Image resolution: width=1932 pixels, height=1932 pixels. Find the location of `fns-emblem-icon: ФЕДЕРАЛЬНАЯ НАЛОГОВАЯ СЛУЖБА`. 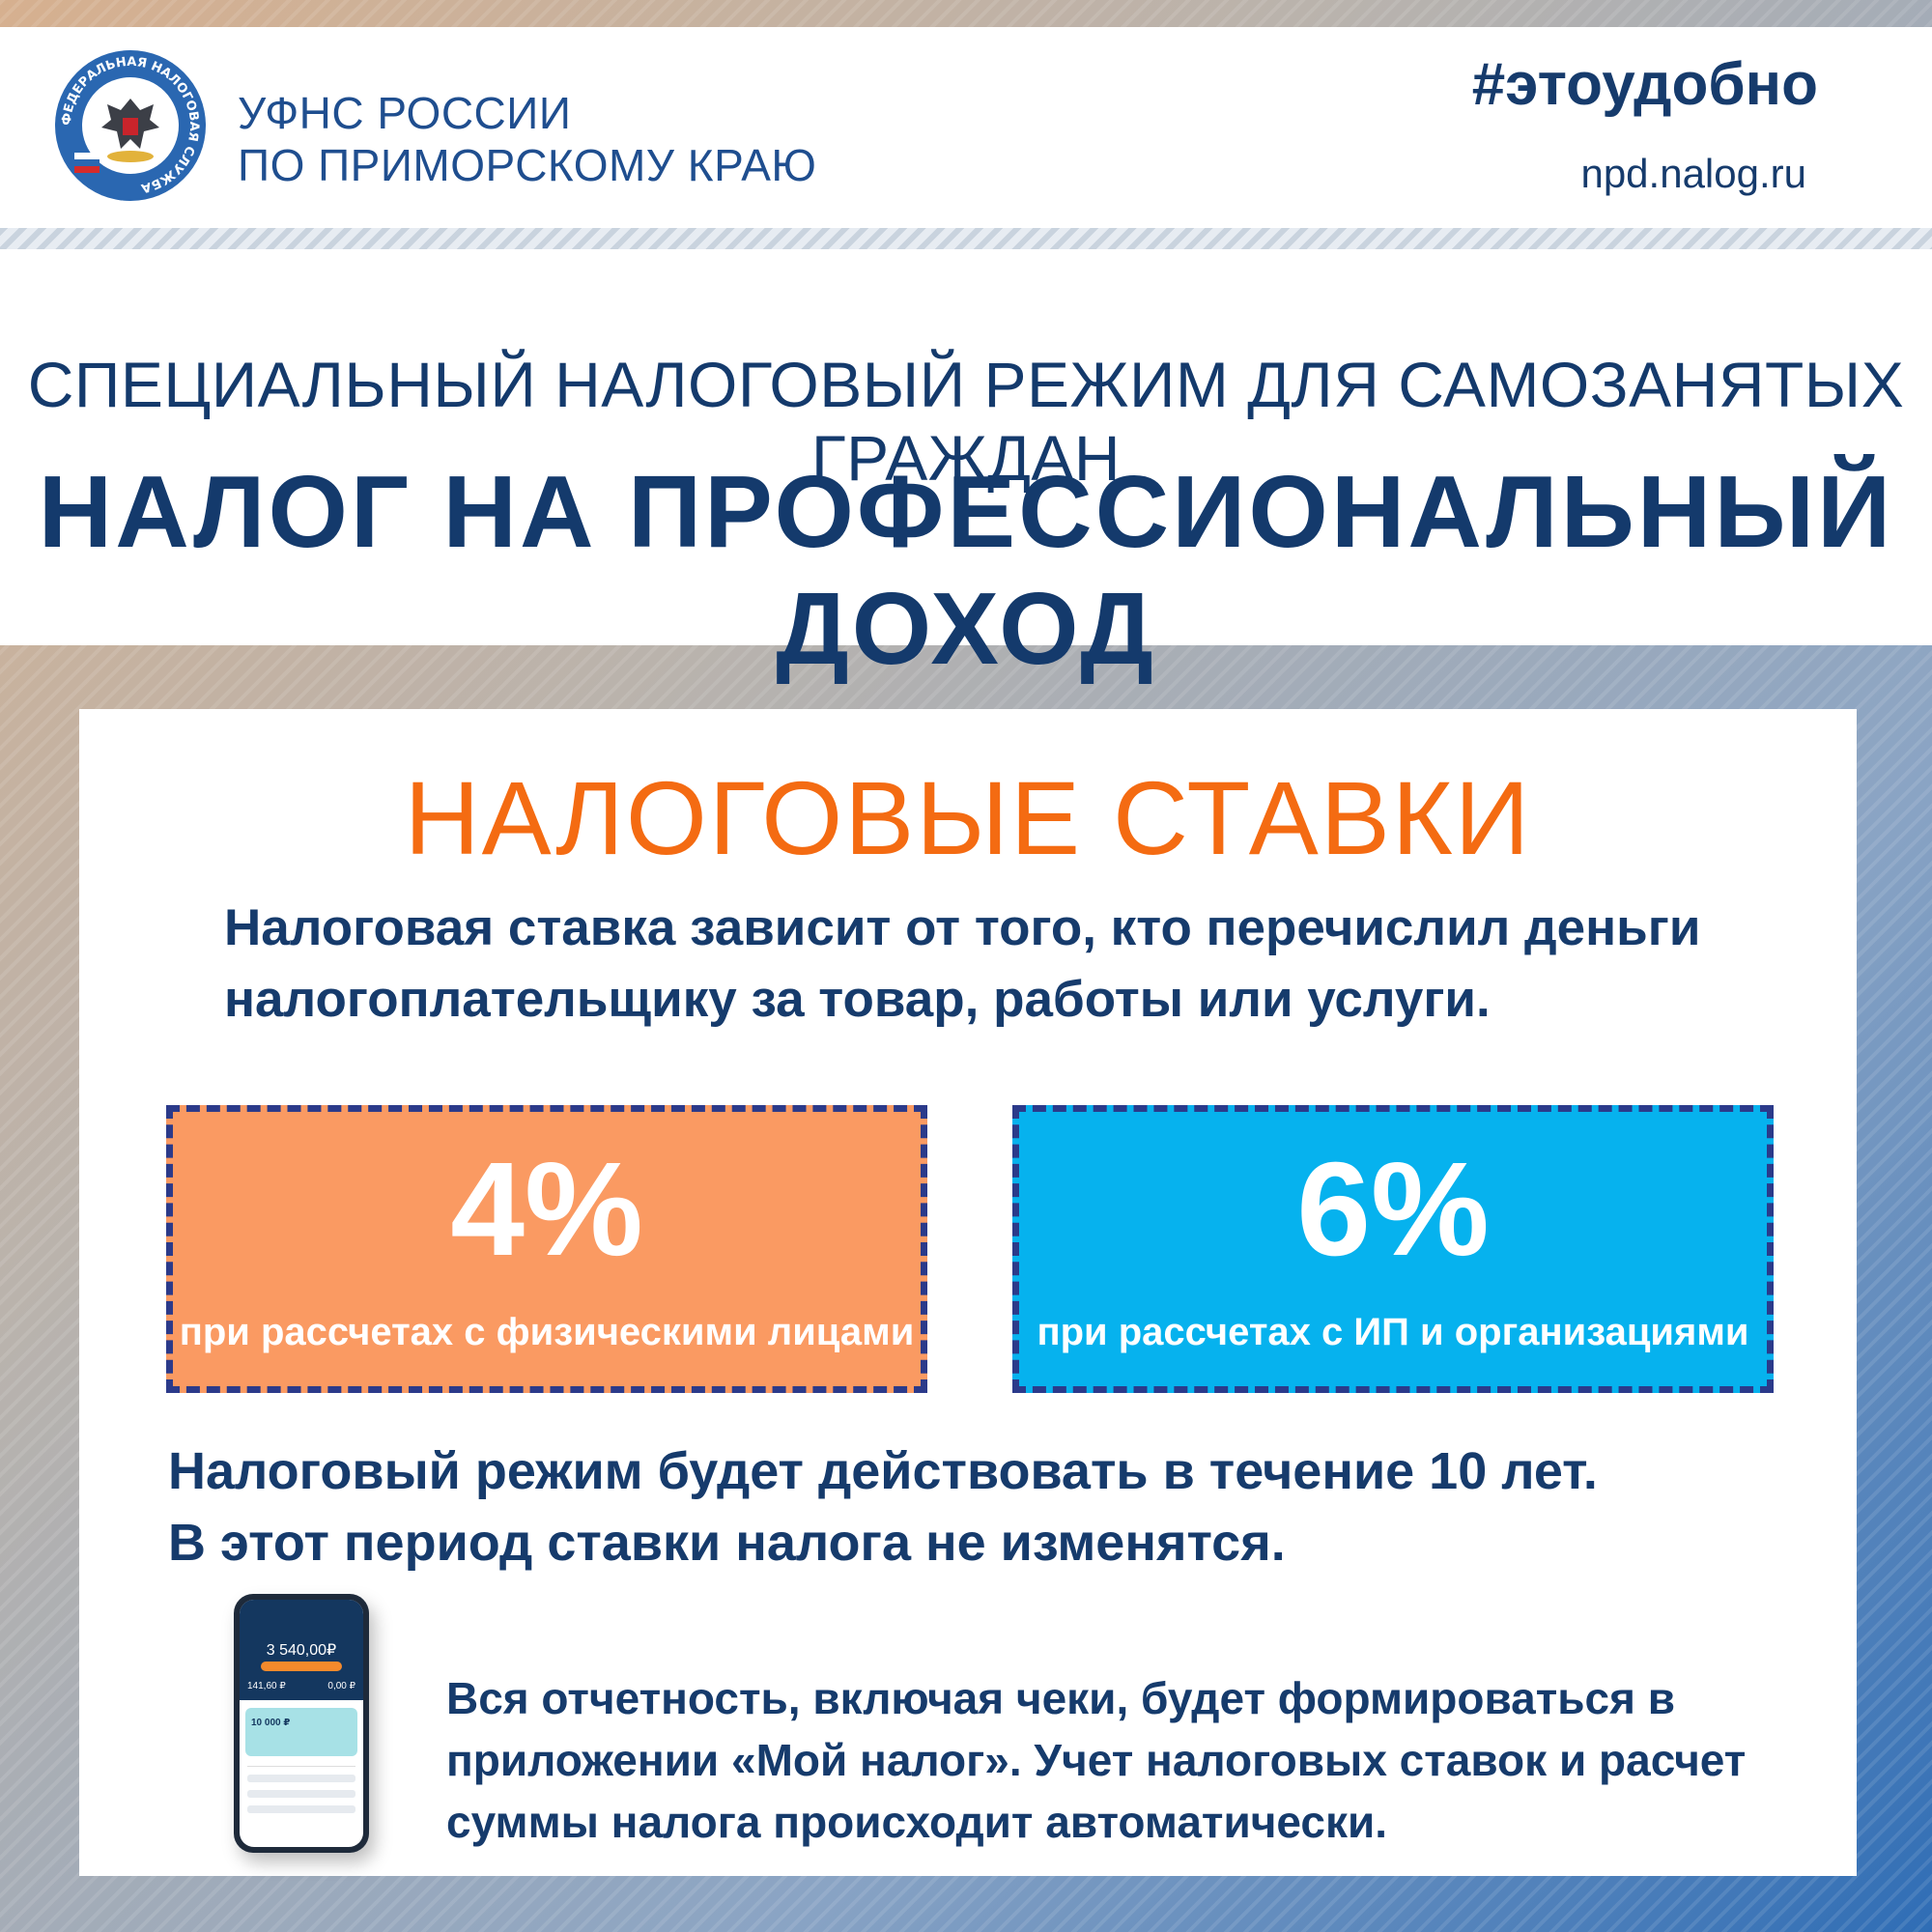

fns-emblem-icon: ФЕДЕРАЛЬНАЯ НАЛОГОВАЯ СЛУЖБА is located at coordinates (130, 125).